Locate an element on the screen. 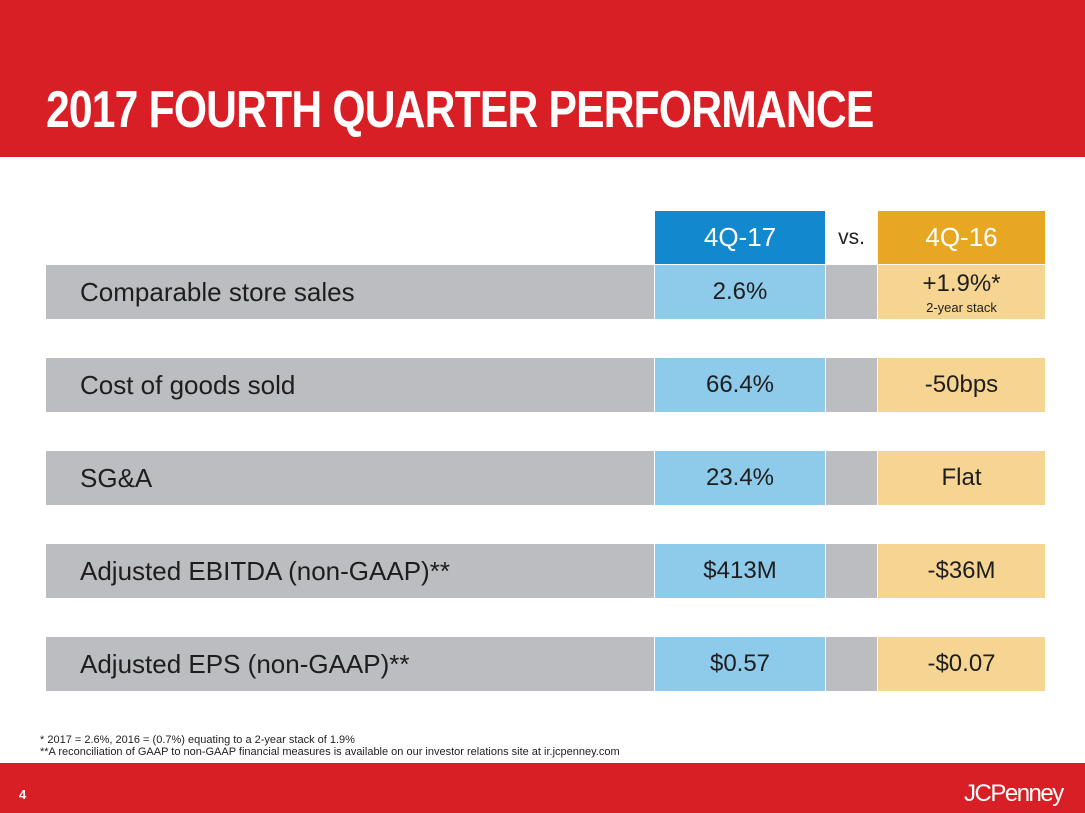  row-prior-cell: -50bps is located at coordinates (961, 385).